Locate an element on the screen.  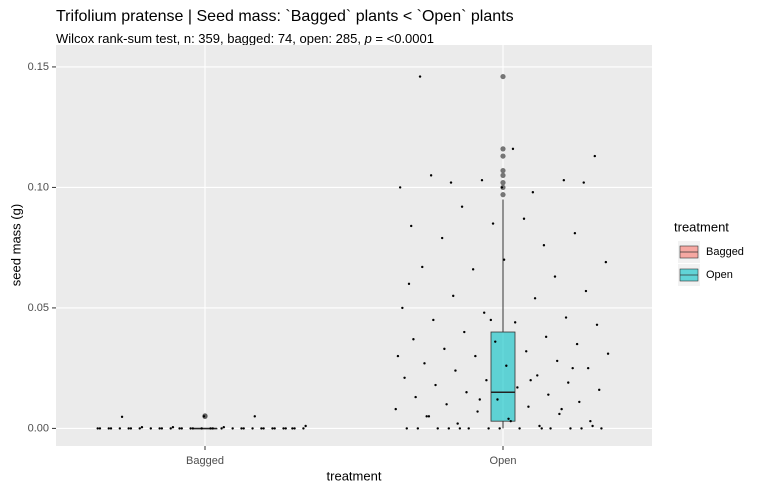
box is located at coordinates (503, 376).